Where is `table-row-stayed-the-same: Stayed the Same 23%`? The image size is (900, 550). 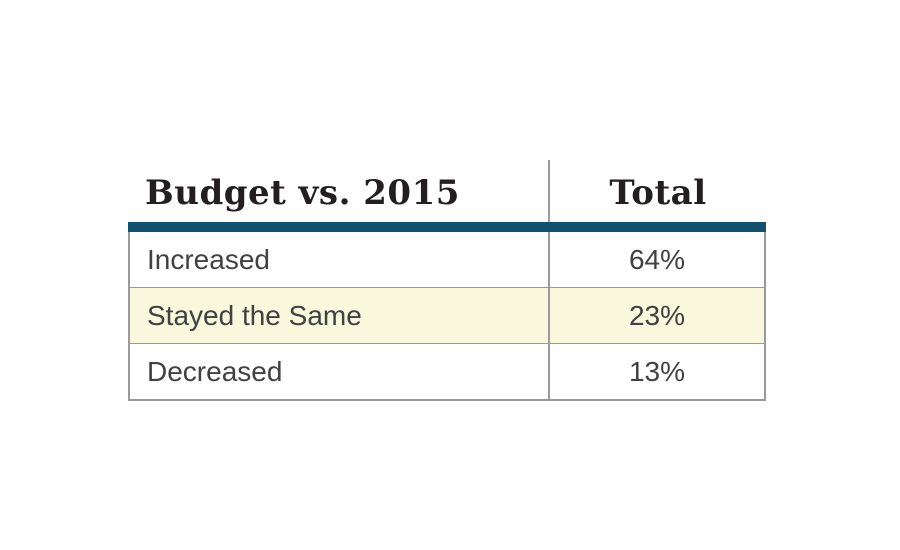
table-row-stayed-the-same: Stayed the Same 23% is located at coordinates (447, 315).